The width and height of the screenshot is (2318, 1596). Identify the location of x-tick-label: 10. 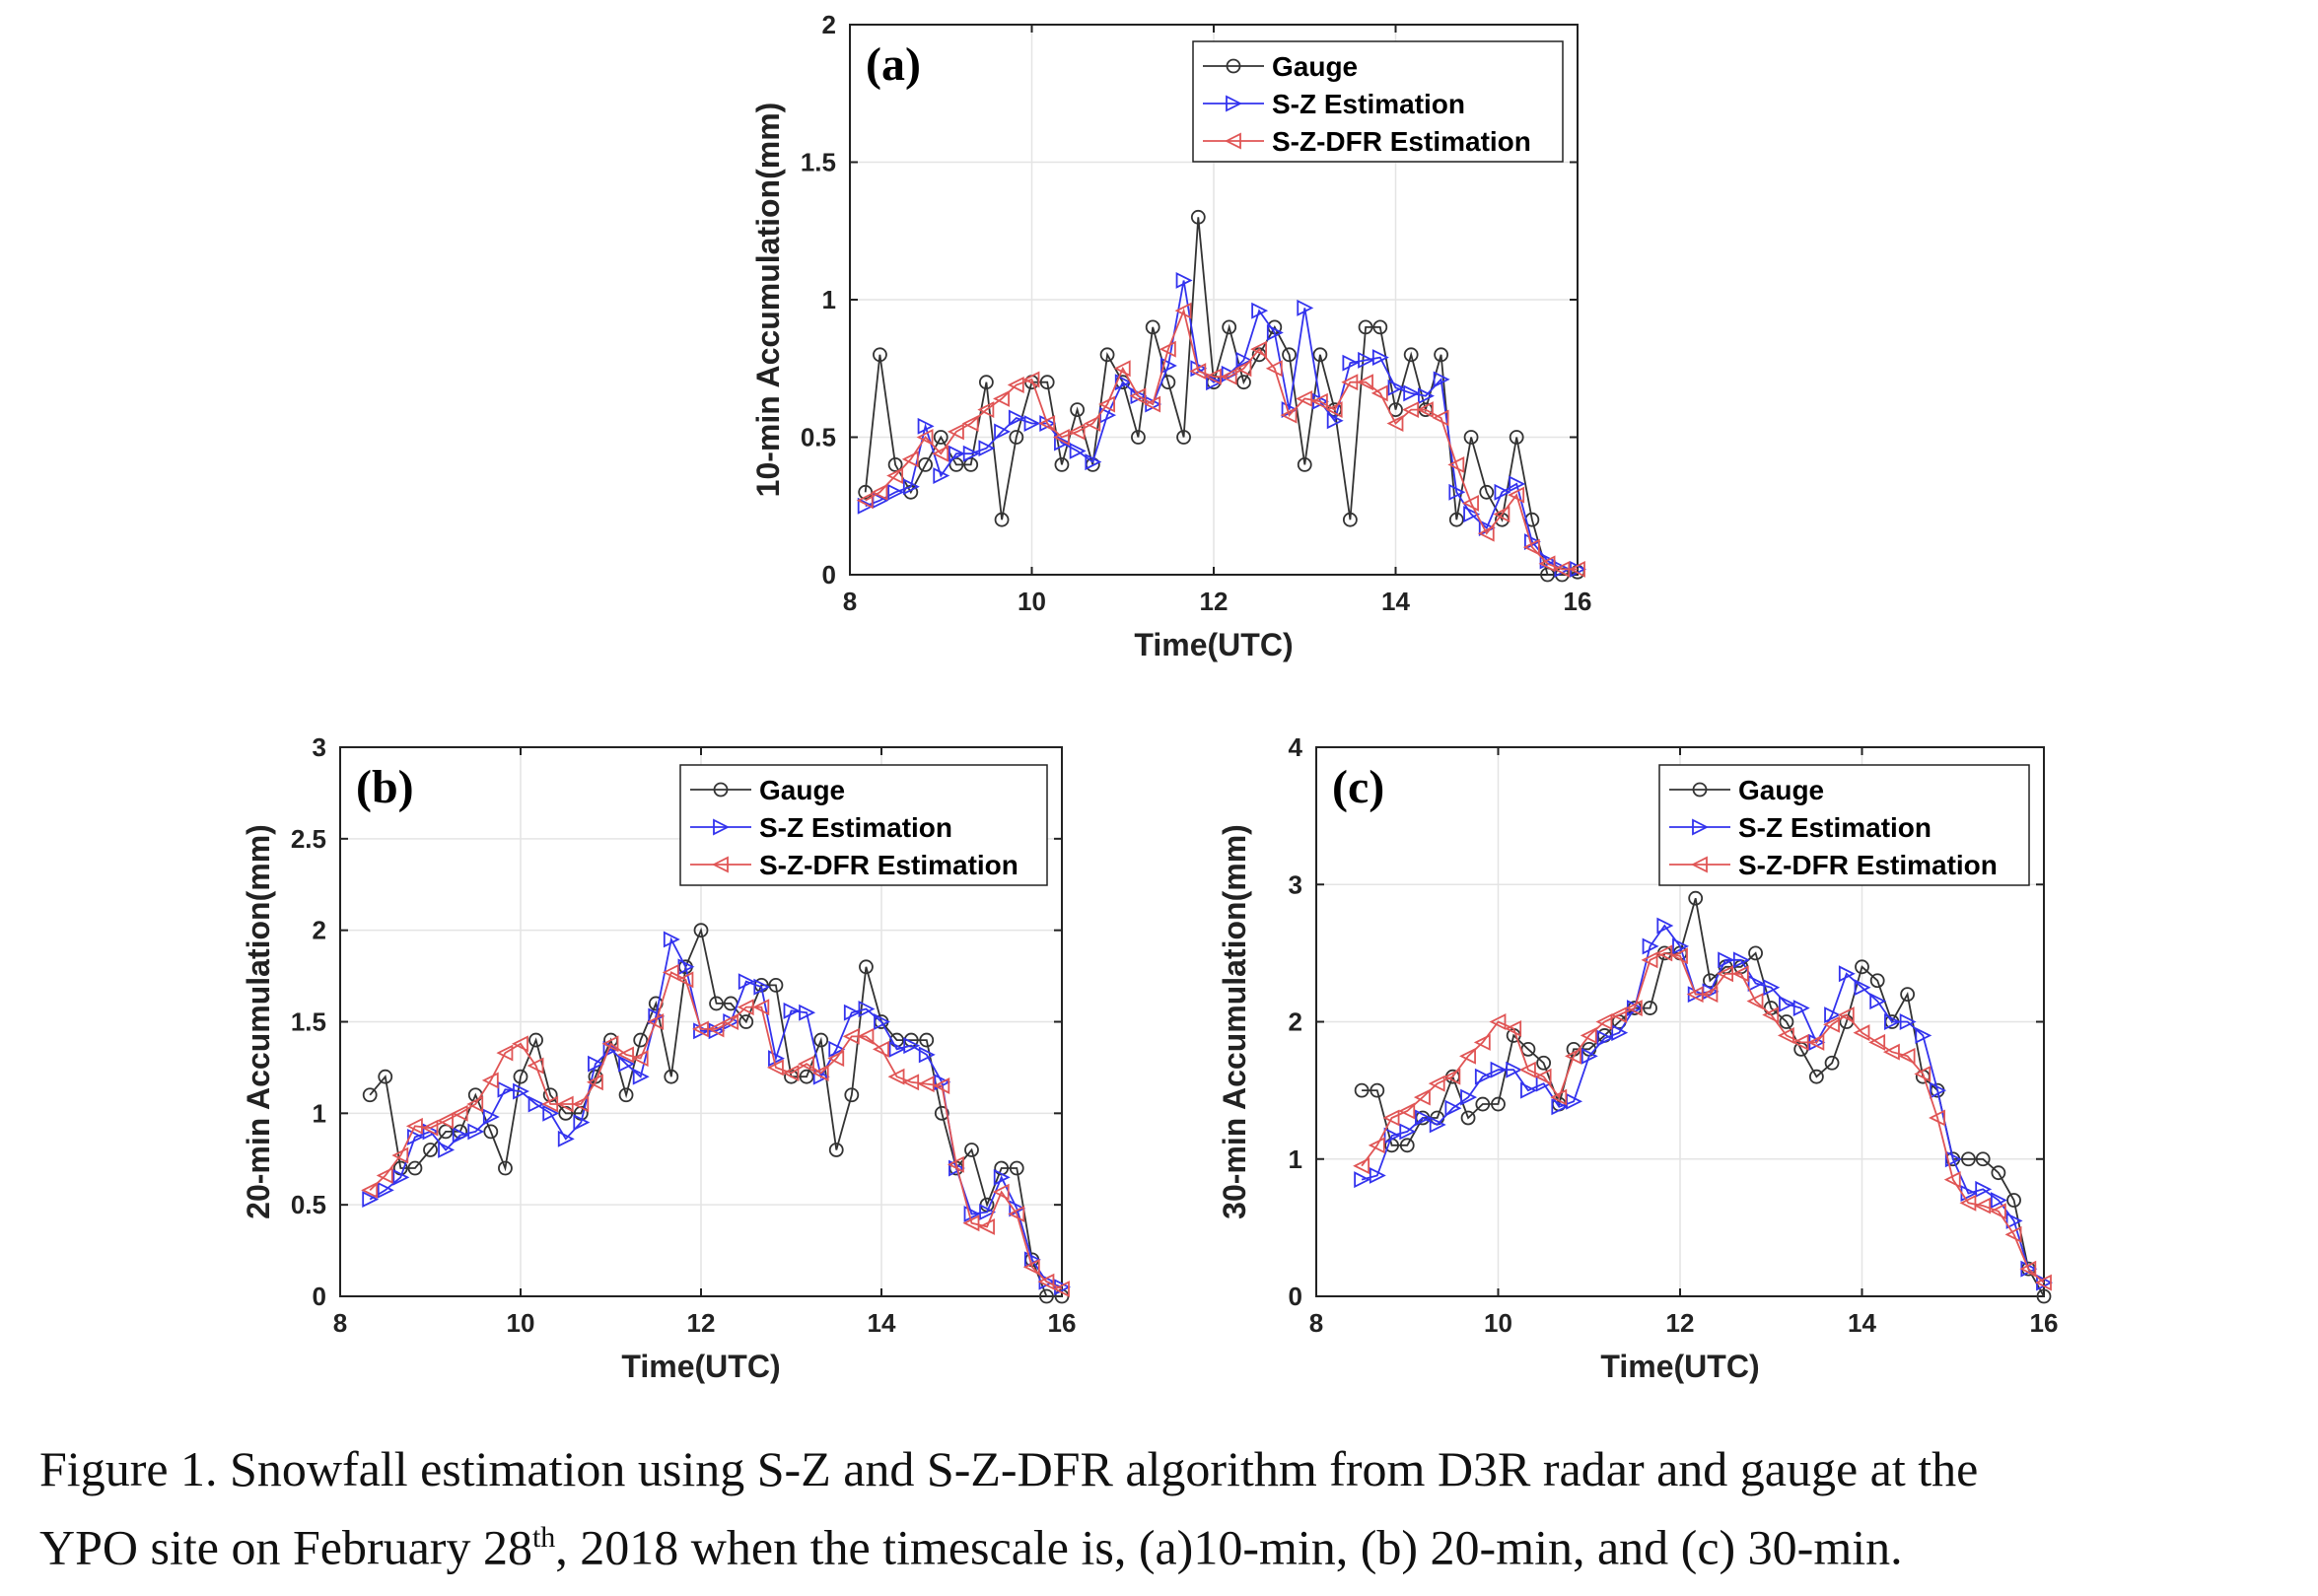
(521, 1323).